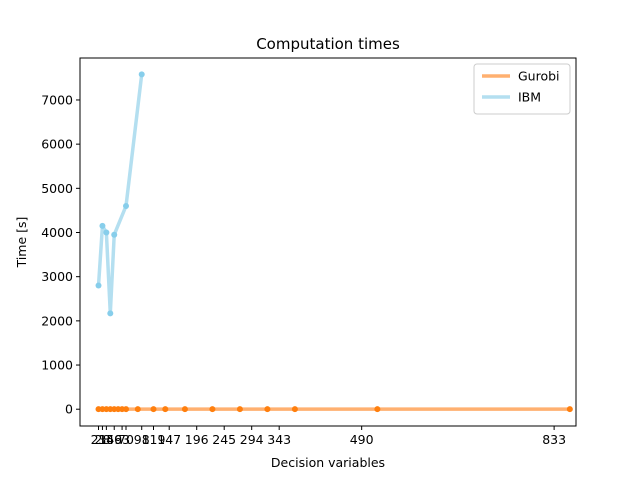  Describe the element at coordinates (57, 365) in the screenshot. I see `y-tick-label-1: 1000` at that location.